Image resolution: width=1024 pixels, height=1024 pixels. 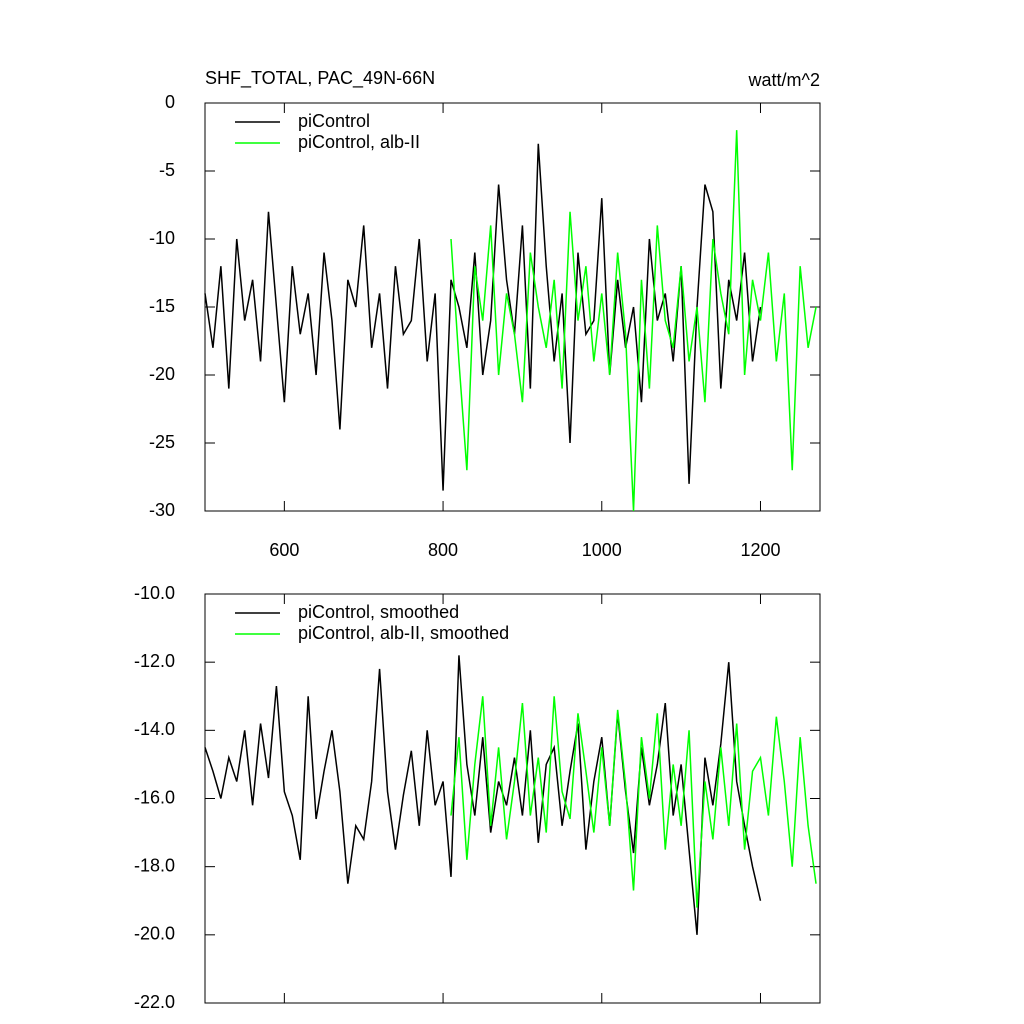 What do you see at coordinates (378, 612) in the screenshot?
I see `legend-label: piControl, smoothed` at bounding box center [378, 612].